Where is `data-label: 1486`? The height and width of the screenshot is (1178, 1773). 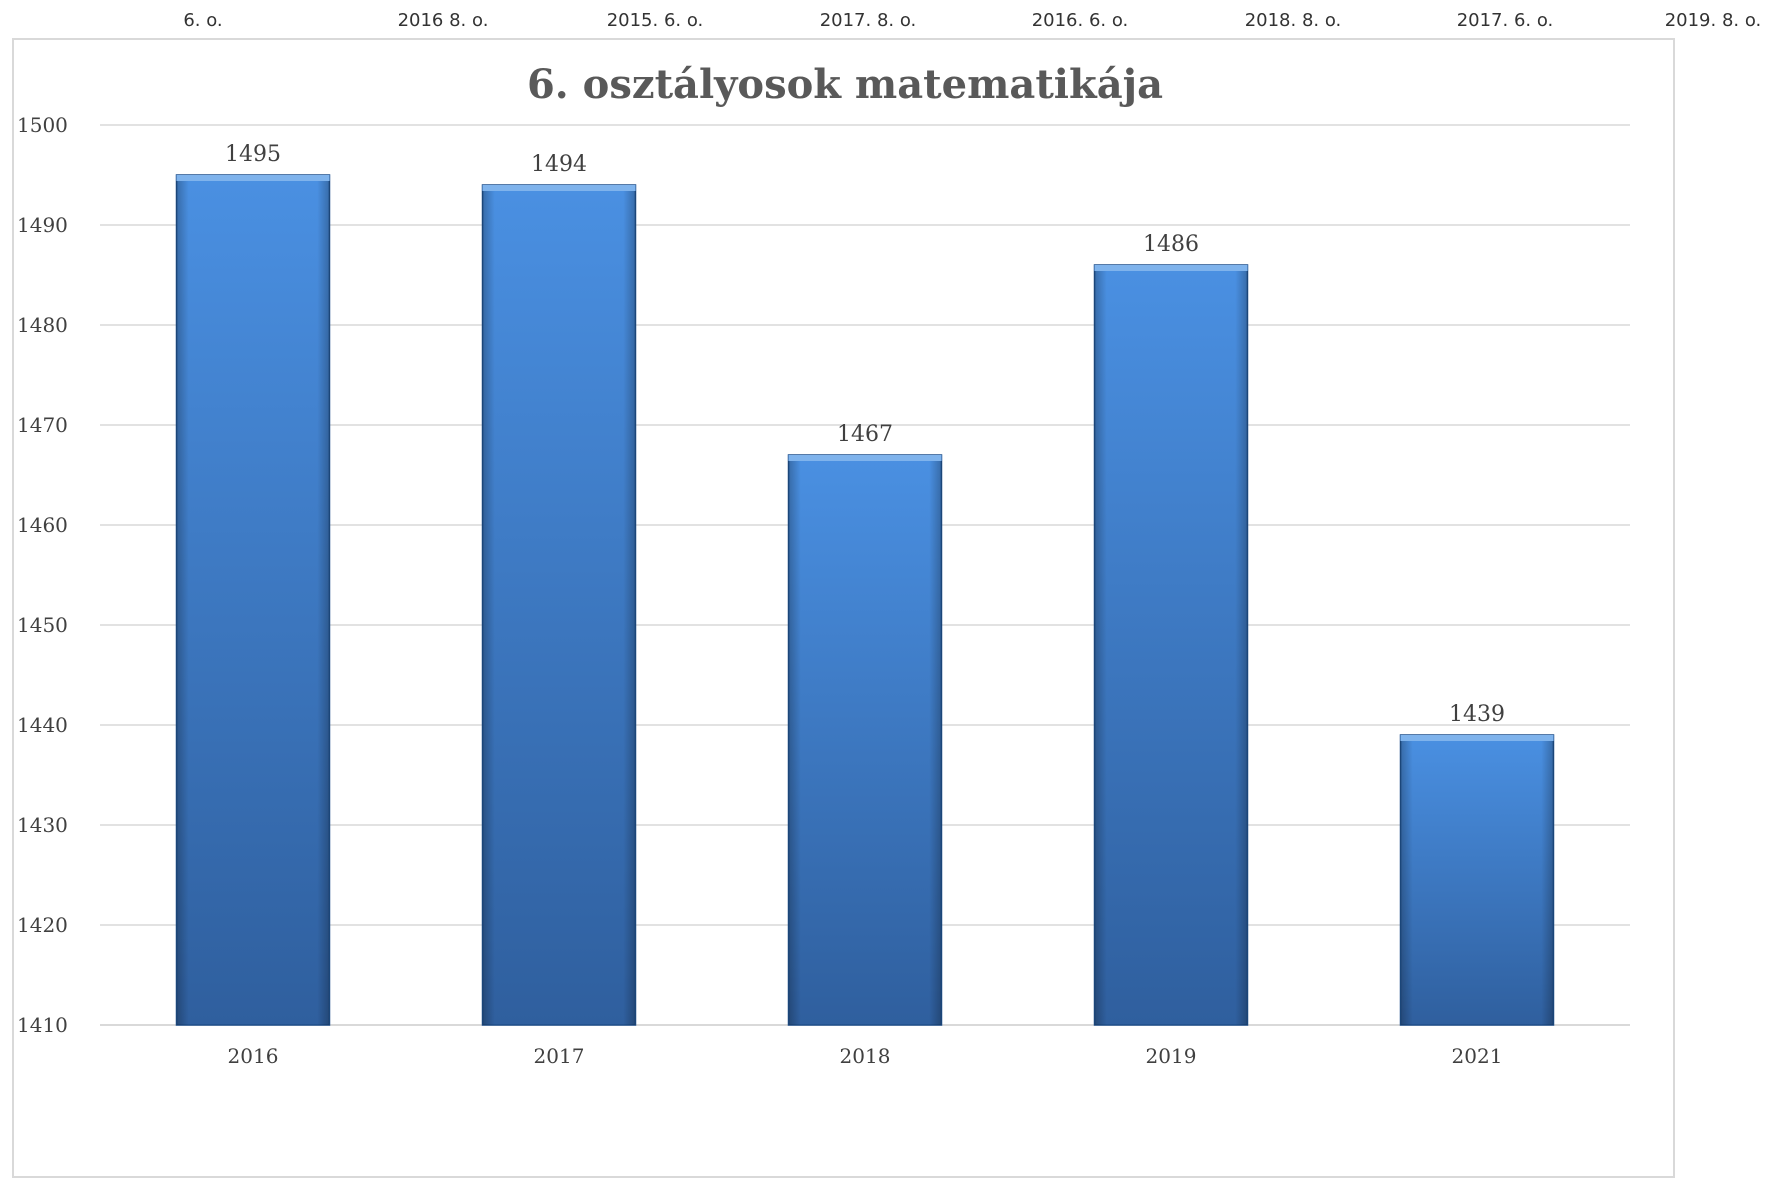 data-label: 1486 is located at coordinates (1171, 244).